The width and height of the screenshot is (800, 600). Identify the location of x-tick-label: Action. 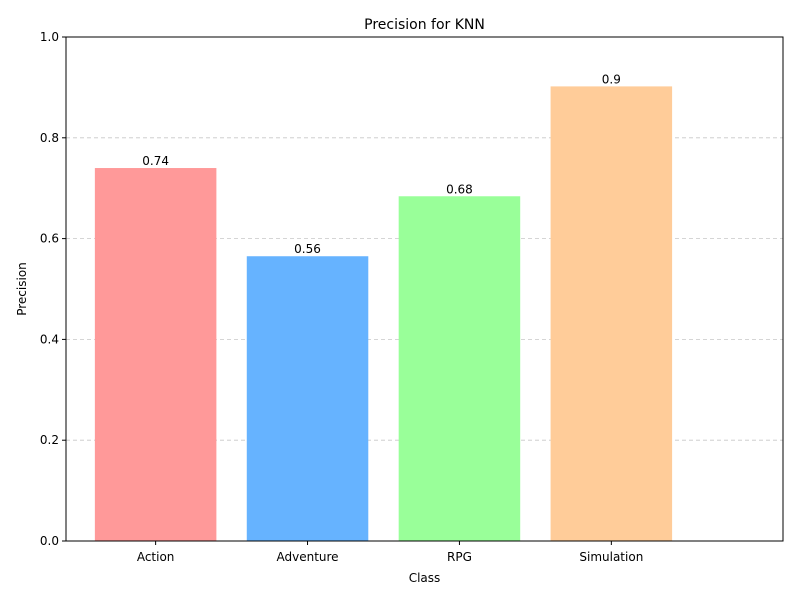
(156, 557).